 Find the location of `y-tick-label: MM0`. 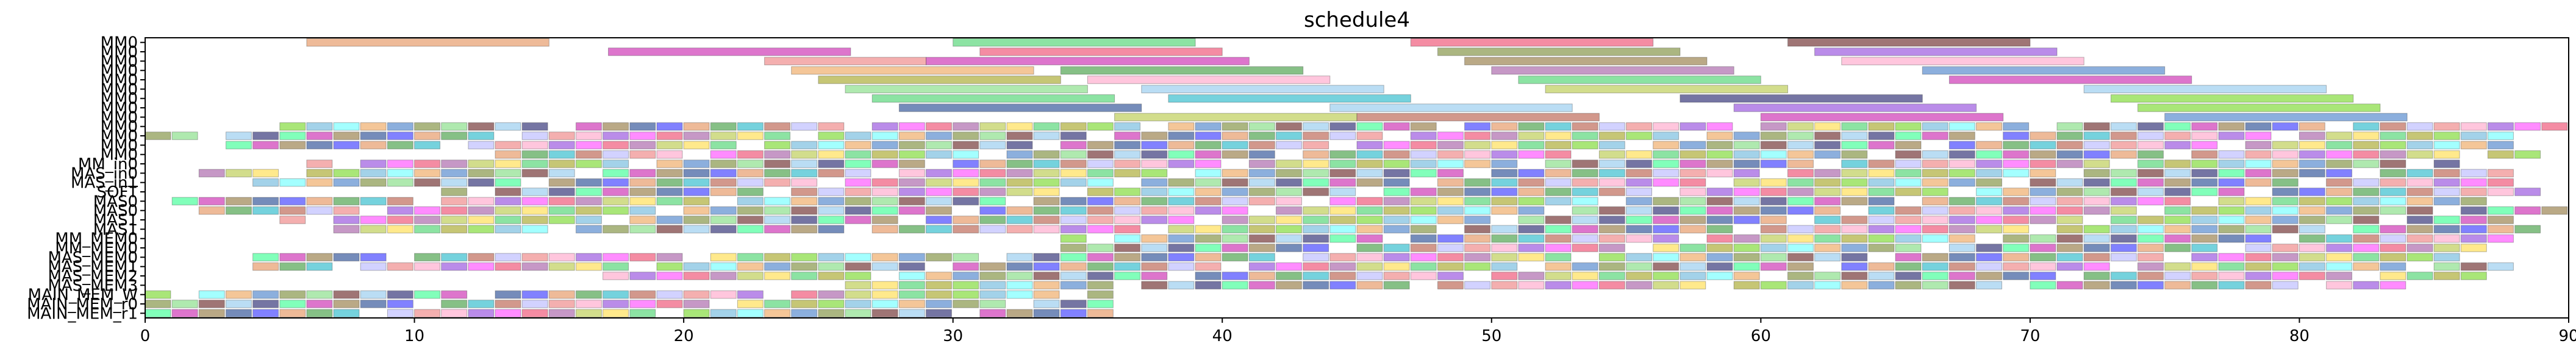

y-tick-label: MM0 is located at coordinates (119, 43).